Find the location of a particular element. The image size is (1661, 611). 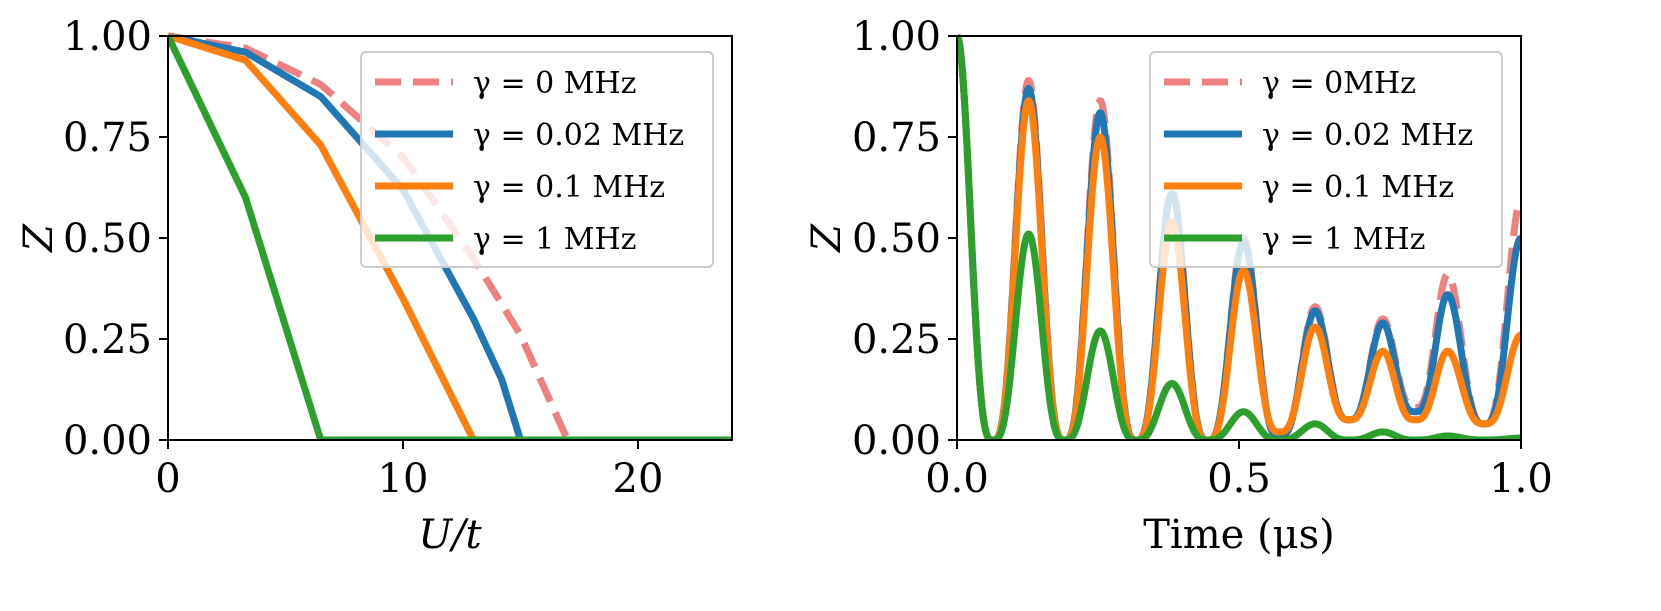

left-legend-label-2: γ = 0.1 MHz is located at coordinates (569, 187).